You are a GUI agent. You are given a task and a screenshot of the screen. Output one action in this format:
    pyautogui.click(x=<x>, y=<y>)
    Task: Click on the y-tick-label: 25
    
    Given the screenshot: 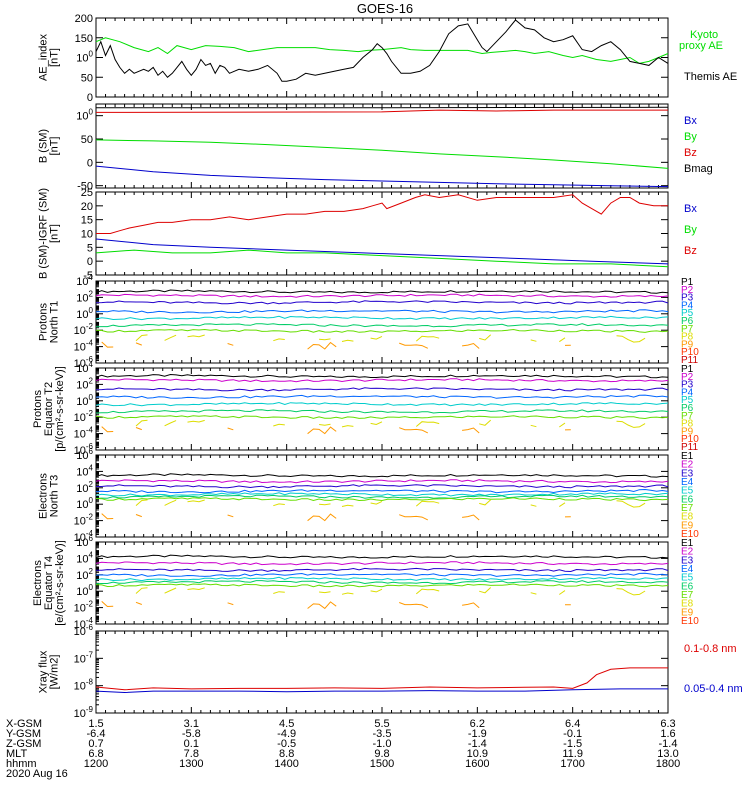 What is the action you would take?
    pyautogui.click(x=87, y=193)
    